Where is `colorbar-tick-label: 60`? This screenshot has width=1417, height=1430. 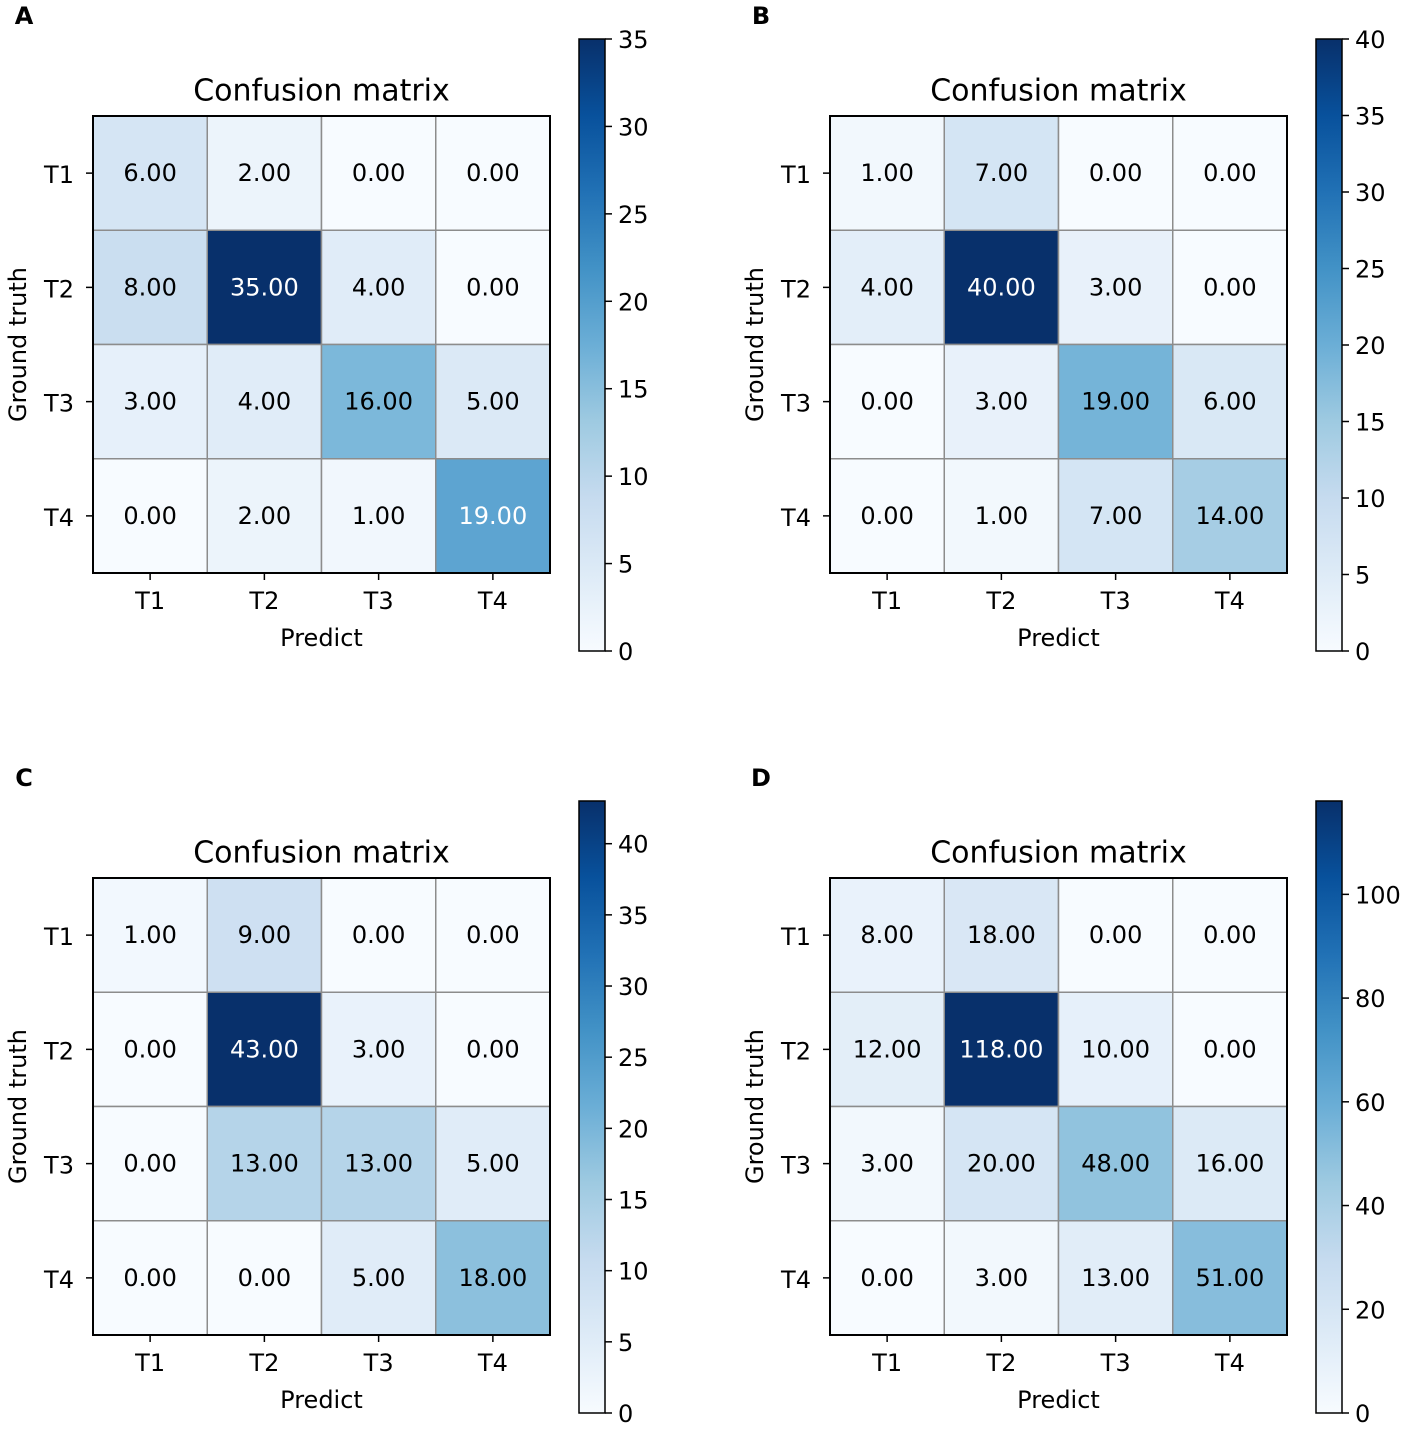
colorbar-tick-label: 60 is located at coordinates (1370, 1103).